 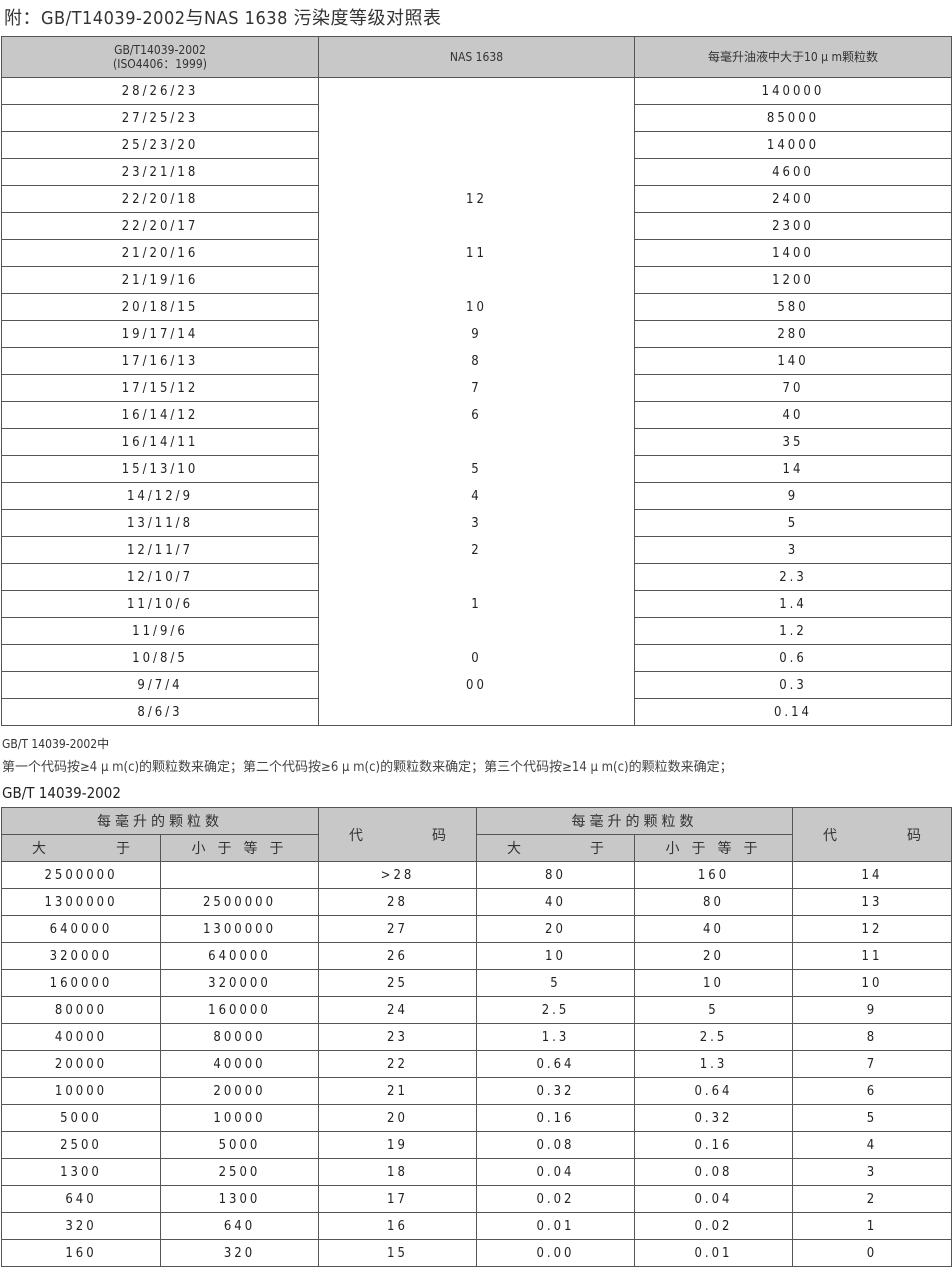 I want to click on particle-count-cell: 580, so click(x=793, y=307).